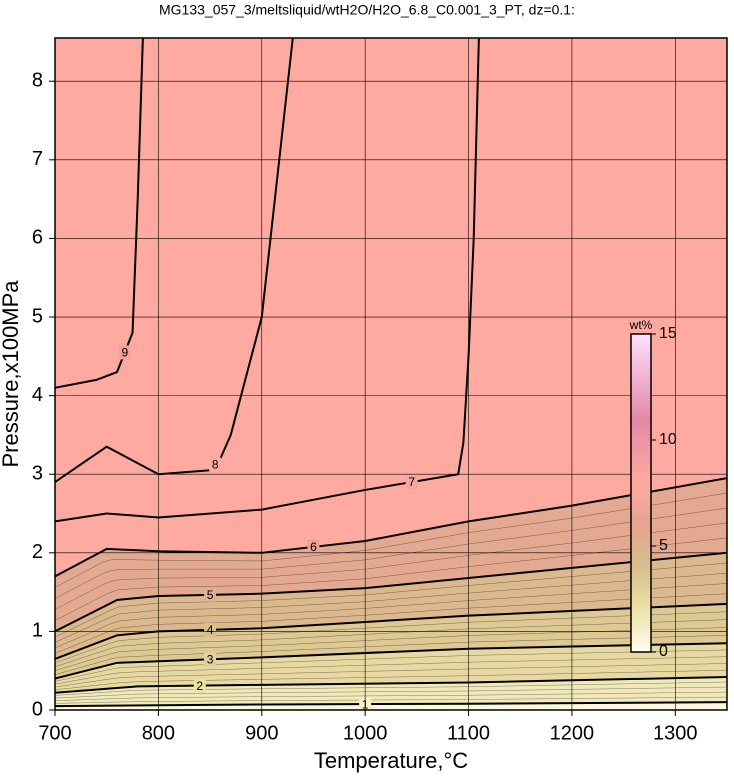 The height and width of the screenshot is (781, 734). What do you see at coordinates (641, 493) in the screenshot?
I see `colorbar` at bounding box center [641, 493].